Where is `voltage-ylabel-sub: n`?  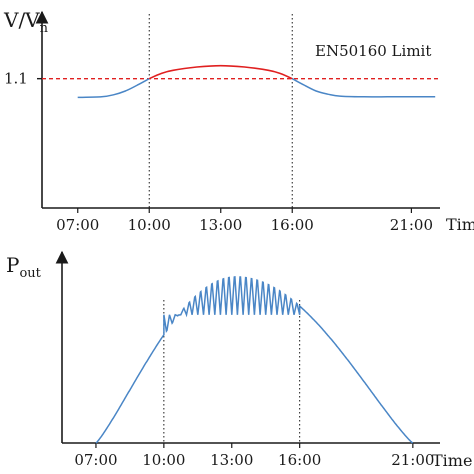 voltage-ylabel-sub: n is located at coordinates (44, 28).